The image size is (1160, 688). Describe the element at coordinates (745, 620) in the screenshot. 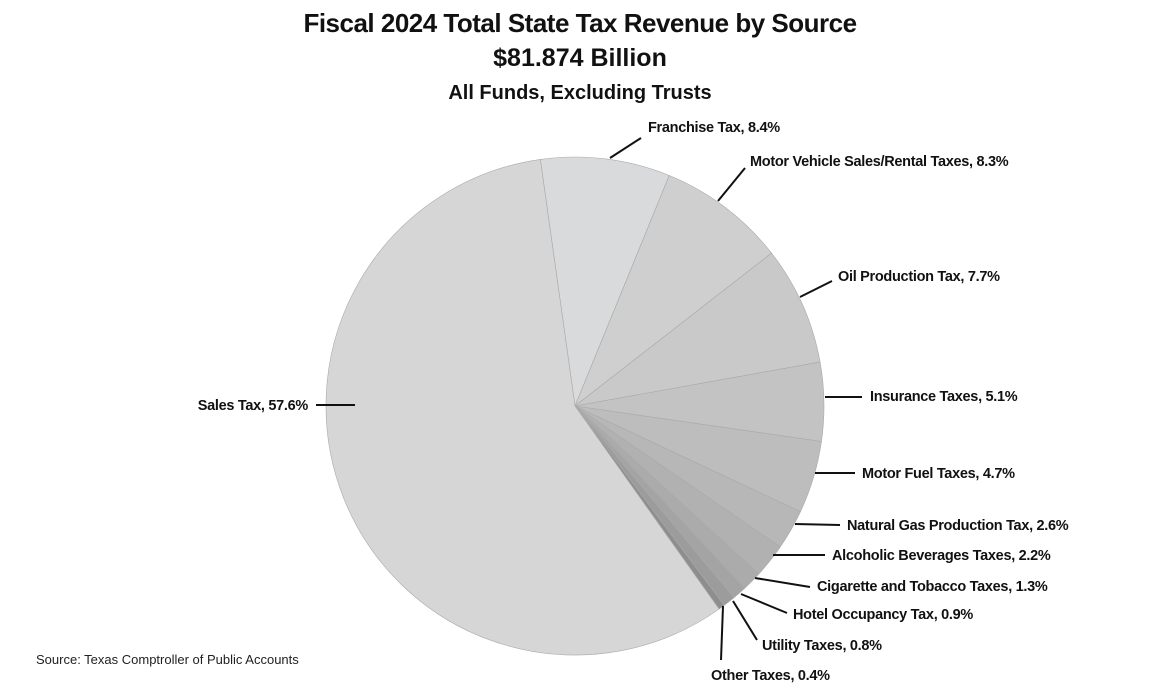

I see `leader-line-utility-taxes` at that location.